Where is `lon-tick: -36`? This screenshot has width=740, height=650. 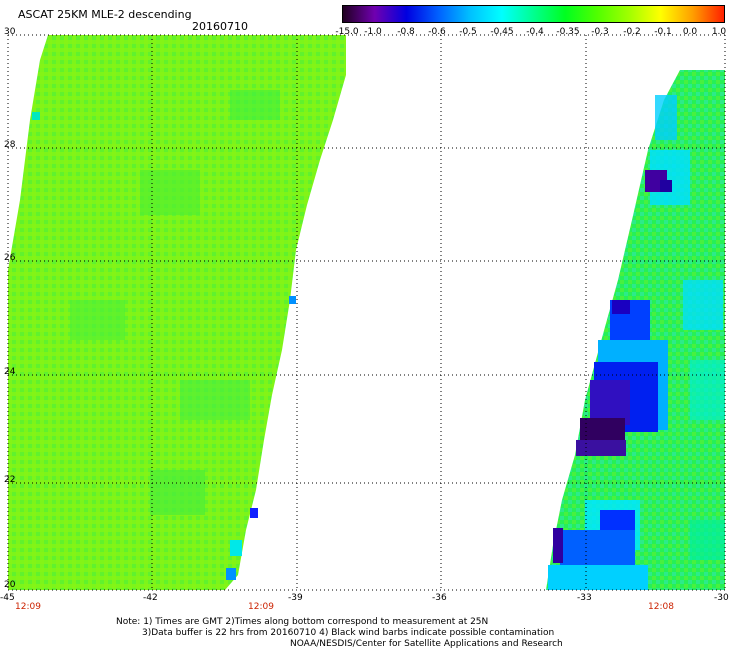
lon-tick: -36 is located at coordinates (439, 598).